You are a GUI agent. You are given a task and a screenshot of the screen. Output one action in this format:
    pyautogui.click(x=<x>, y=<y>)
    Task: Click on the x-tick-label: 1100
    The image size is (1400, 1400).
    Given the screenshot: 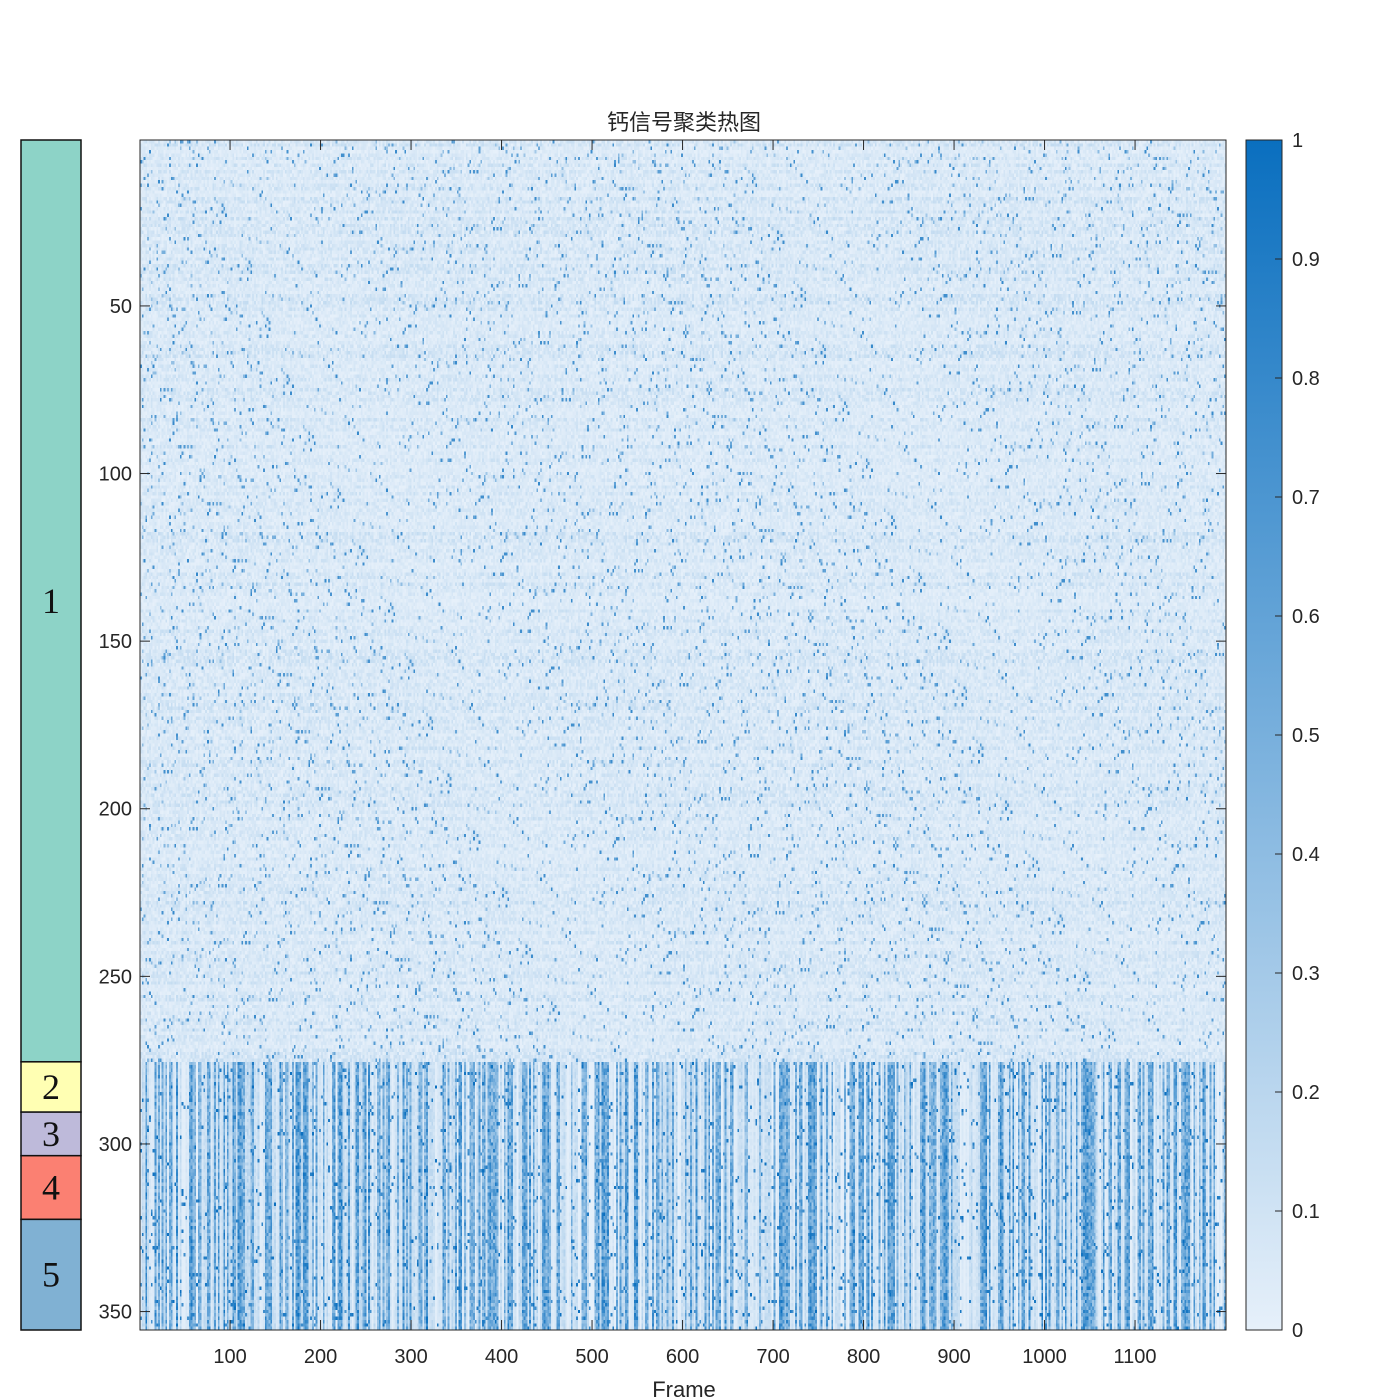 What is the action you would take?
    pyautogui.click(x=1135, y=1357)
    